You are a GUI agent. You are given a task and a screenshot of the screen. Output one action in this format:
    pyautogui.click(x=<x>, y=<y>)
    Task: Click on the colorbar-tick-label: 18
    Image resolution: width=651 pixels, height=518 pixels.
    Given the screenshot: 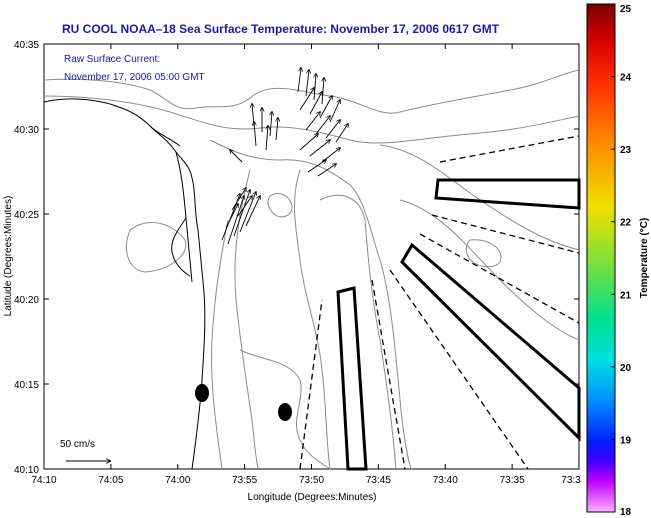 What is the action you would take?
    pyautogui.click(x=626, y=512)
    